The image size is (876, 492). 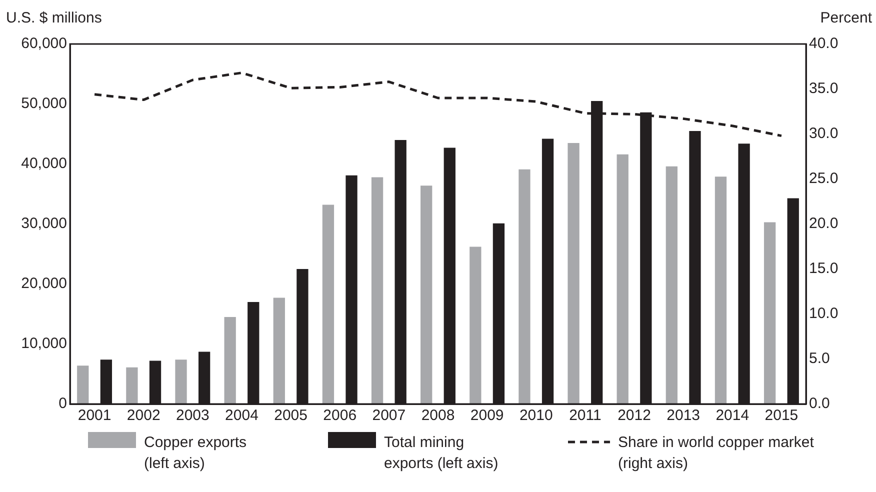 I want to click on x-tick-label: 2015, so click(x=781, y=415).